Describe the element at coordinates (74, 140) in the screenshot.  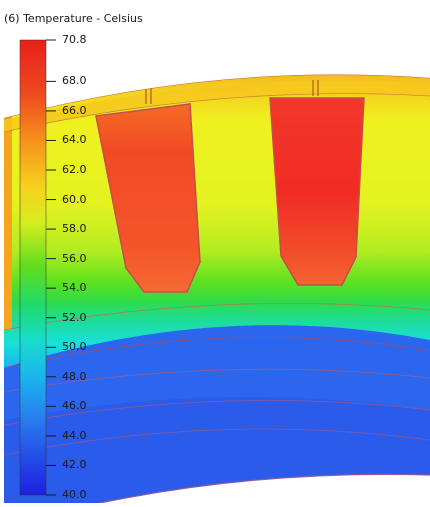
I see `legend-tick-label: 64.0` at that location.